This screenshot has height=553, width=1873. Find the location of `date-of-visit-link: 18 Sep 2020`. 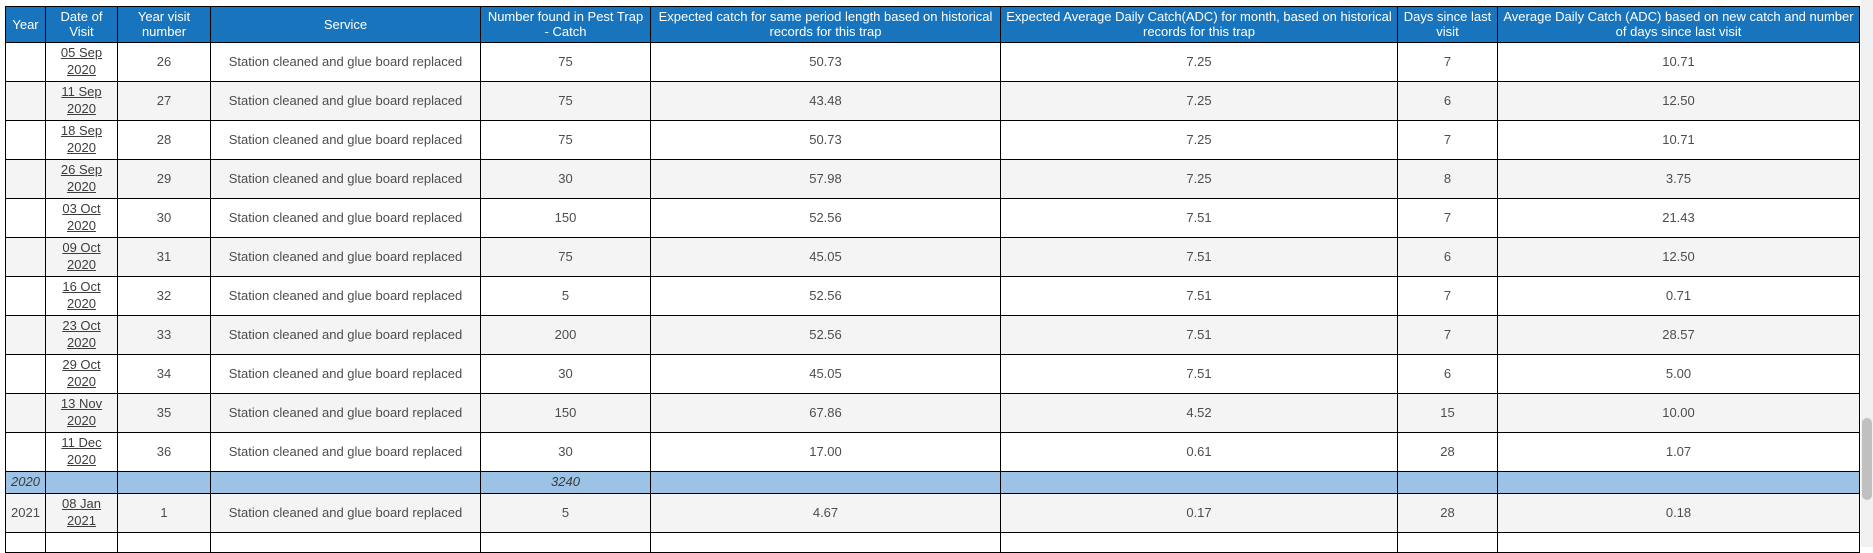

date-of-visit-link: 18 Sep 2020 is located at coordinates (81, 139).